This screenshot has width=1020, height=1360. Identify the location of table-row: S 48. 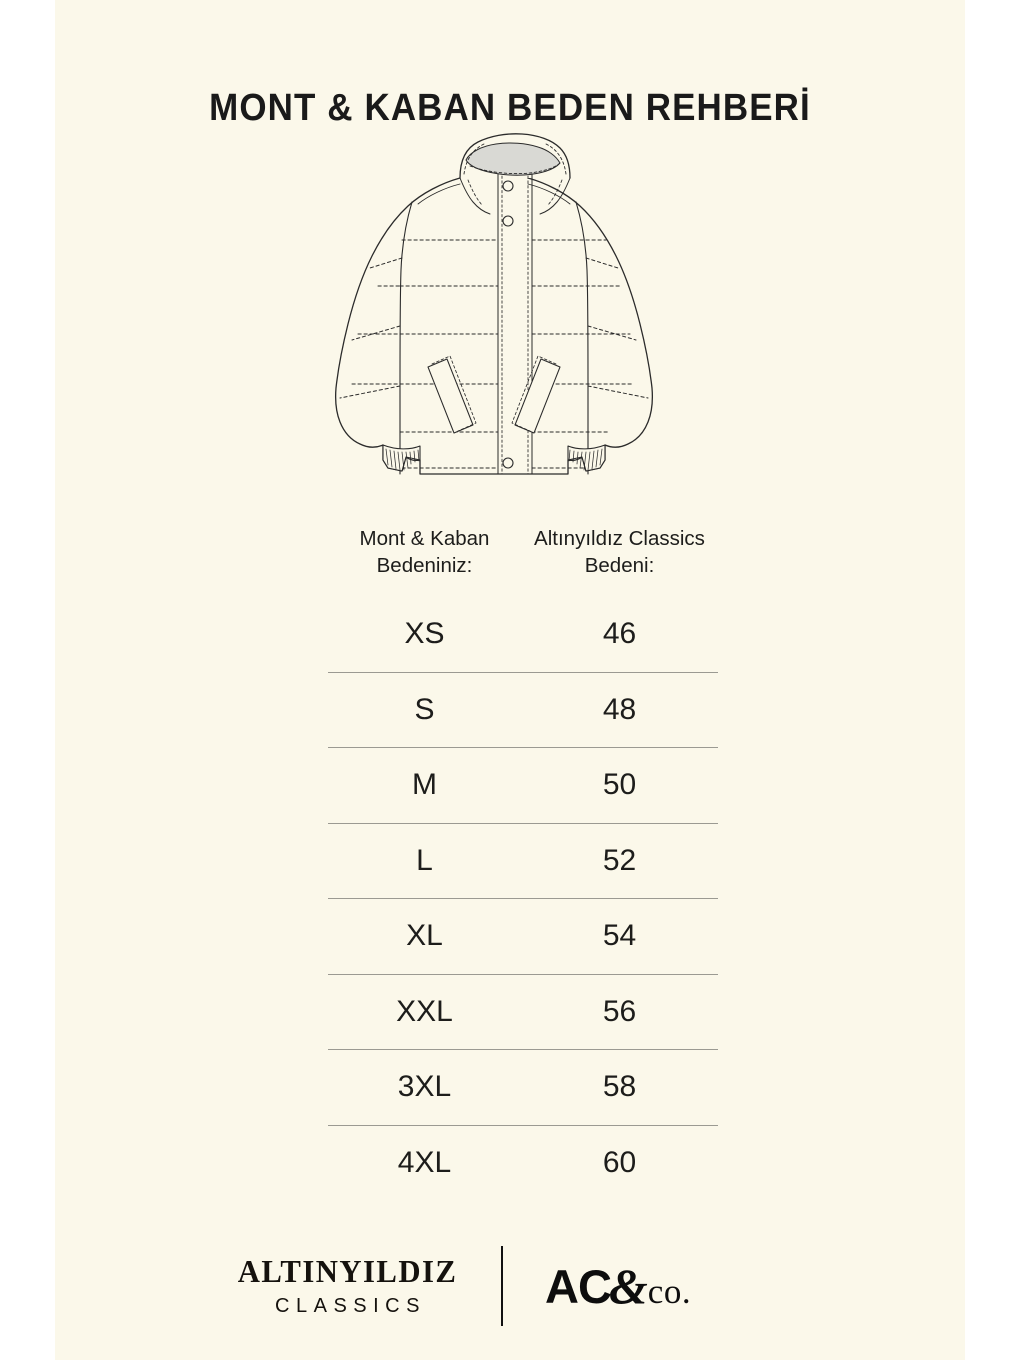
(523, 711).